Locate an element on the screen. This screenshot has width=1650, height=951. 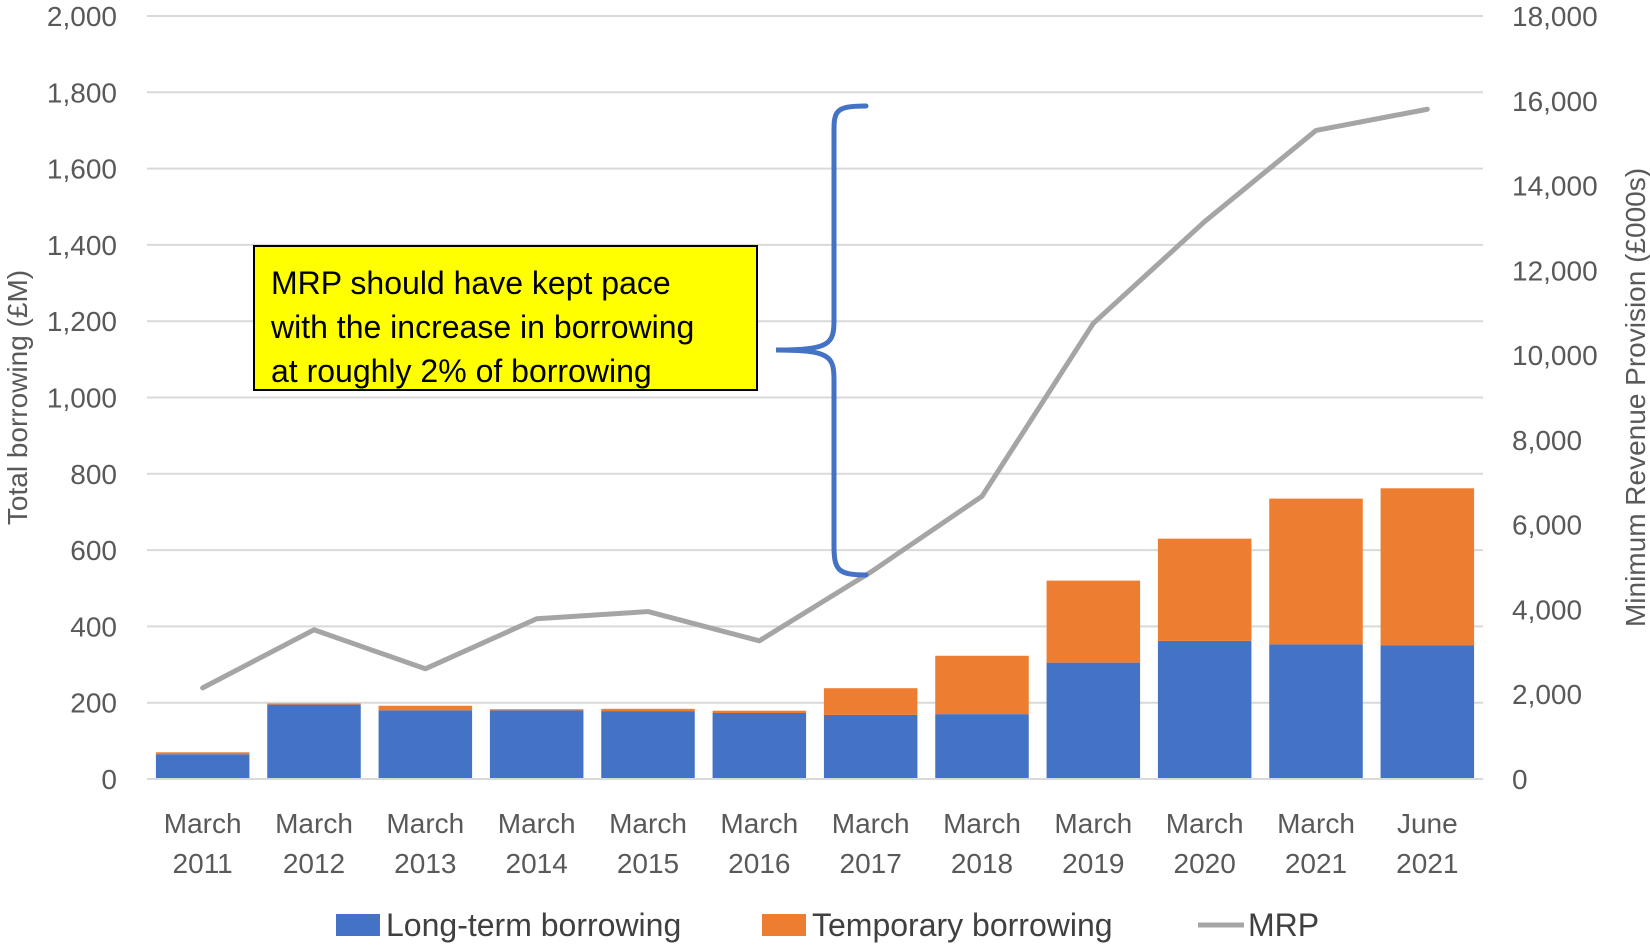
x-tick-label-line-2: 2014 is located at coordinates (537, 863).